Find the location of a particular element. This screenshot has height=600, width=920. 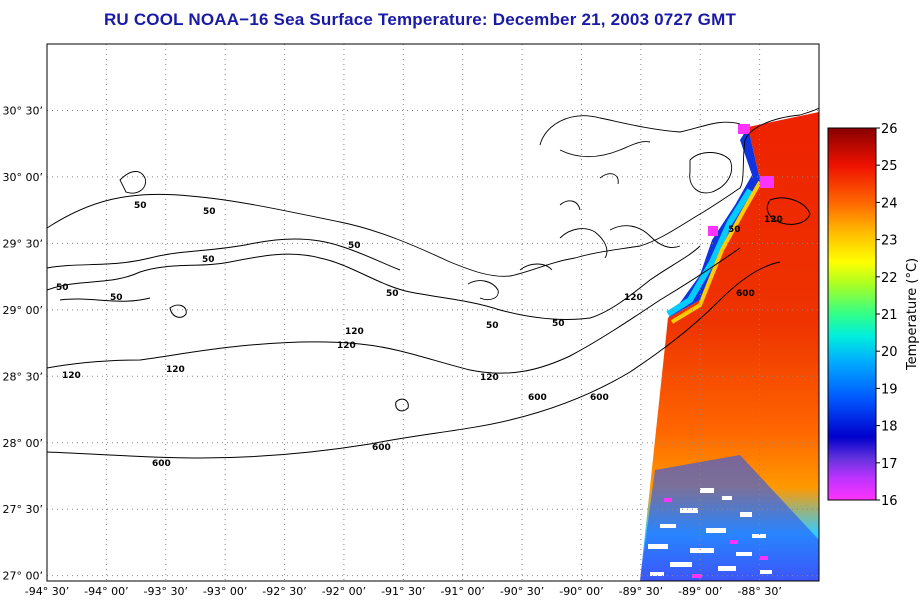

lat-tick-label: 28° 00’ is located at coordinates (23, 443).